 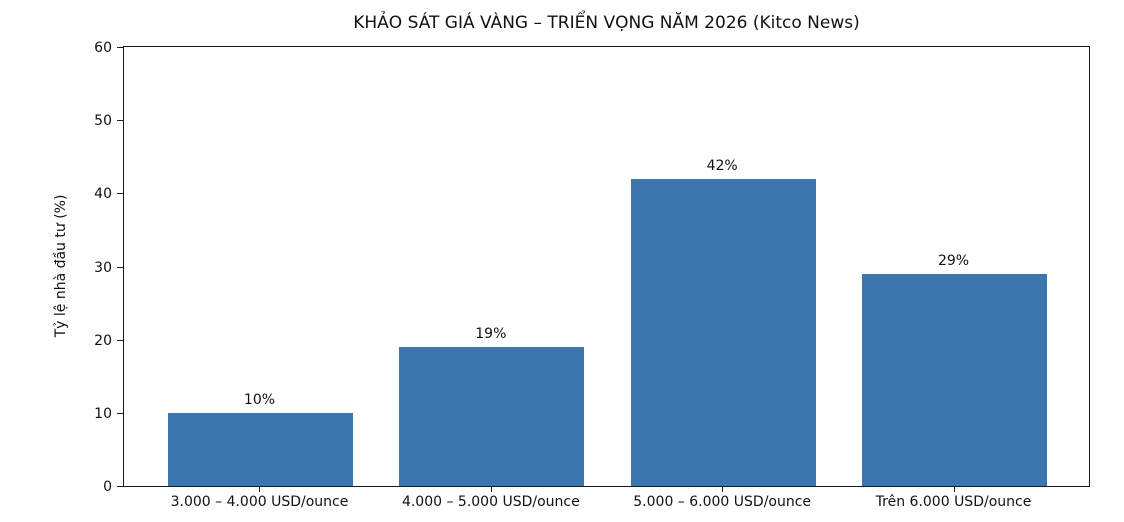 What do you see at coordinates (103, 340) in the screenshot?
I see `y-tick-label: 20` at bounding box center [103, 340].